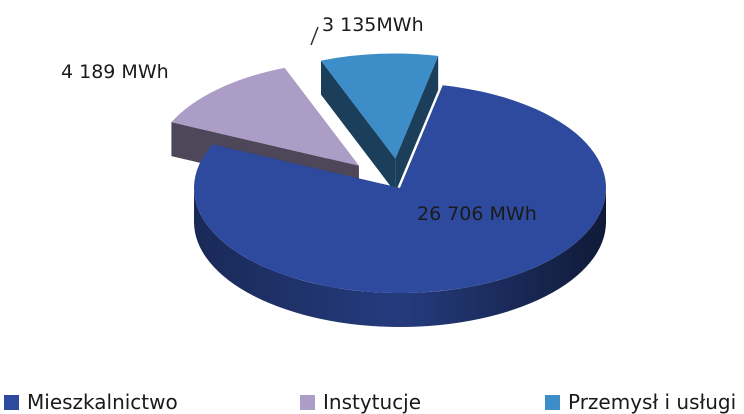  Describe the element at coordinates (307, 402) in the screenshot. I see `legend-swatch-instytucje` at that location.